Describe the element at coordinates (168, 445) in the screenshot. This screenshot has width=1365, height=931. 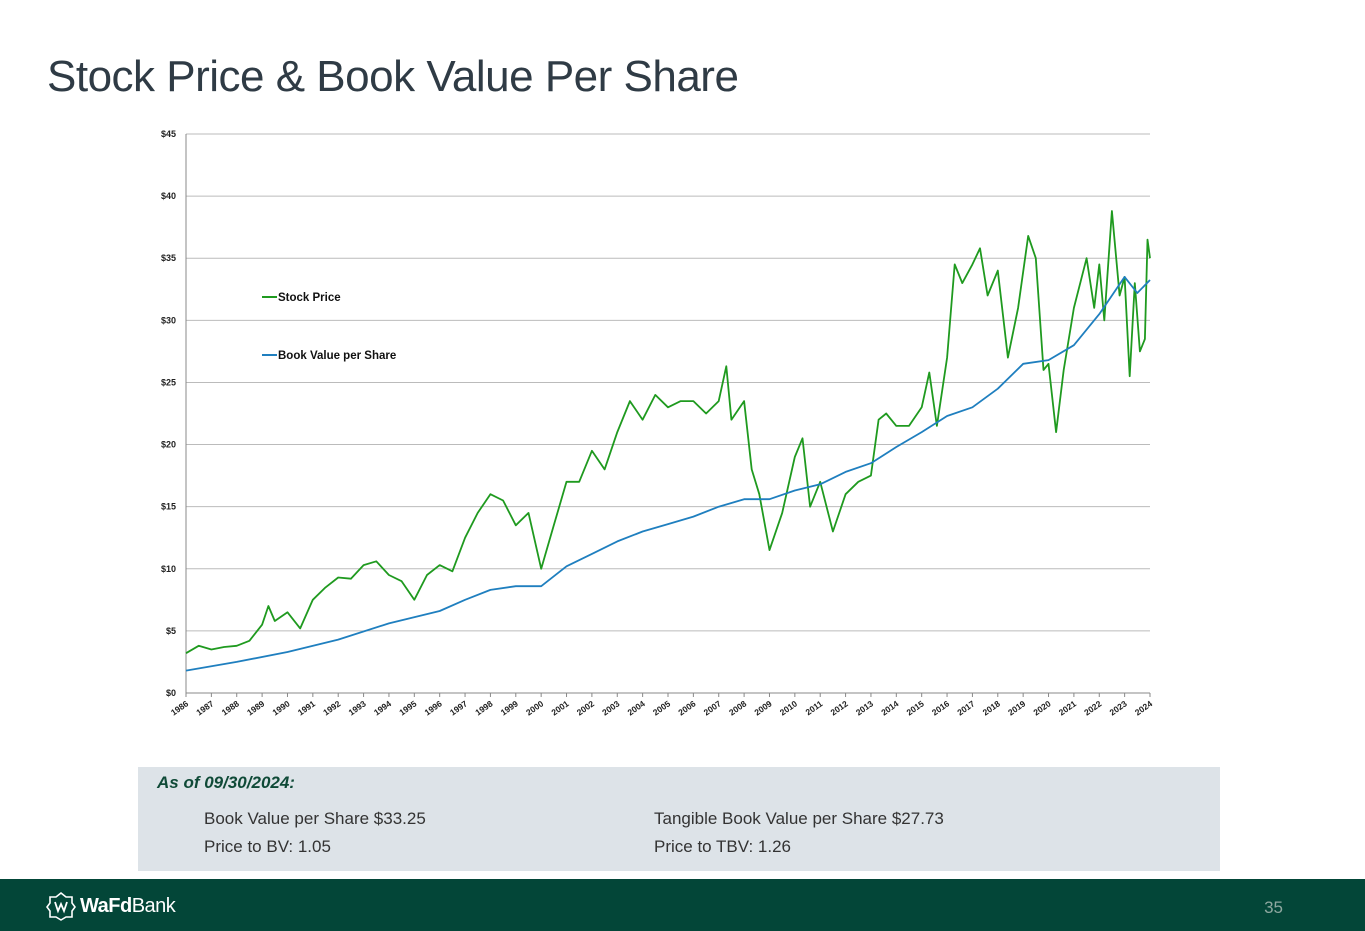
I see `y-tick-label: $20` at that location.